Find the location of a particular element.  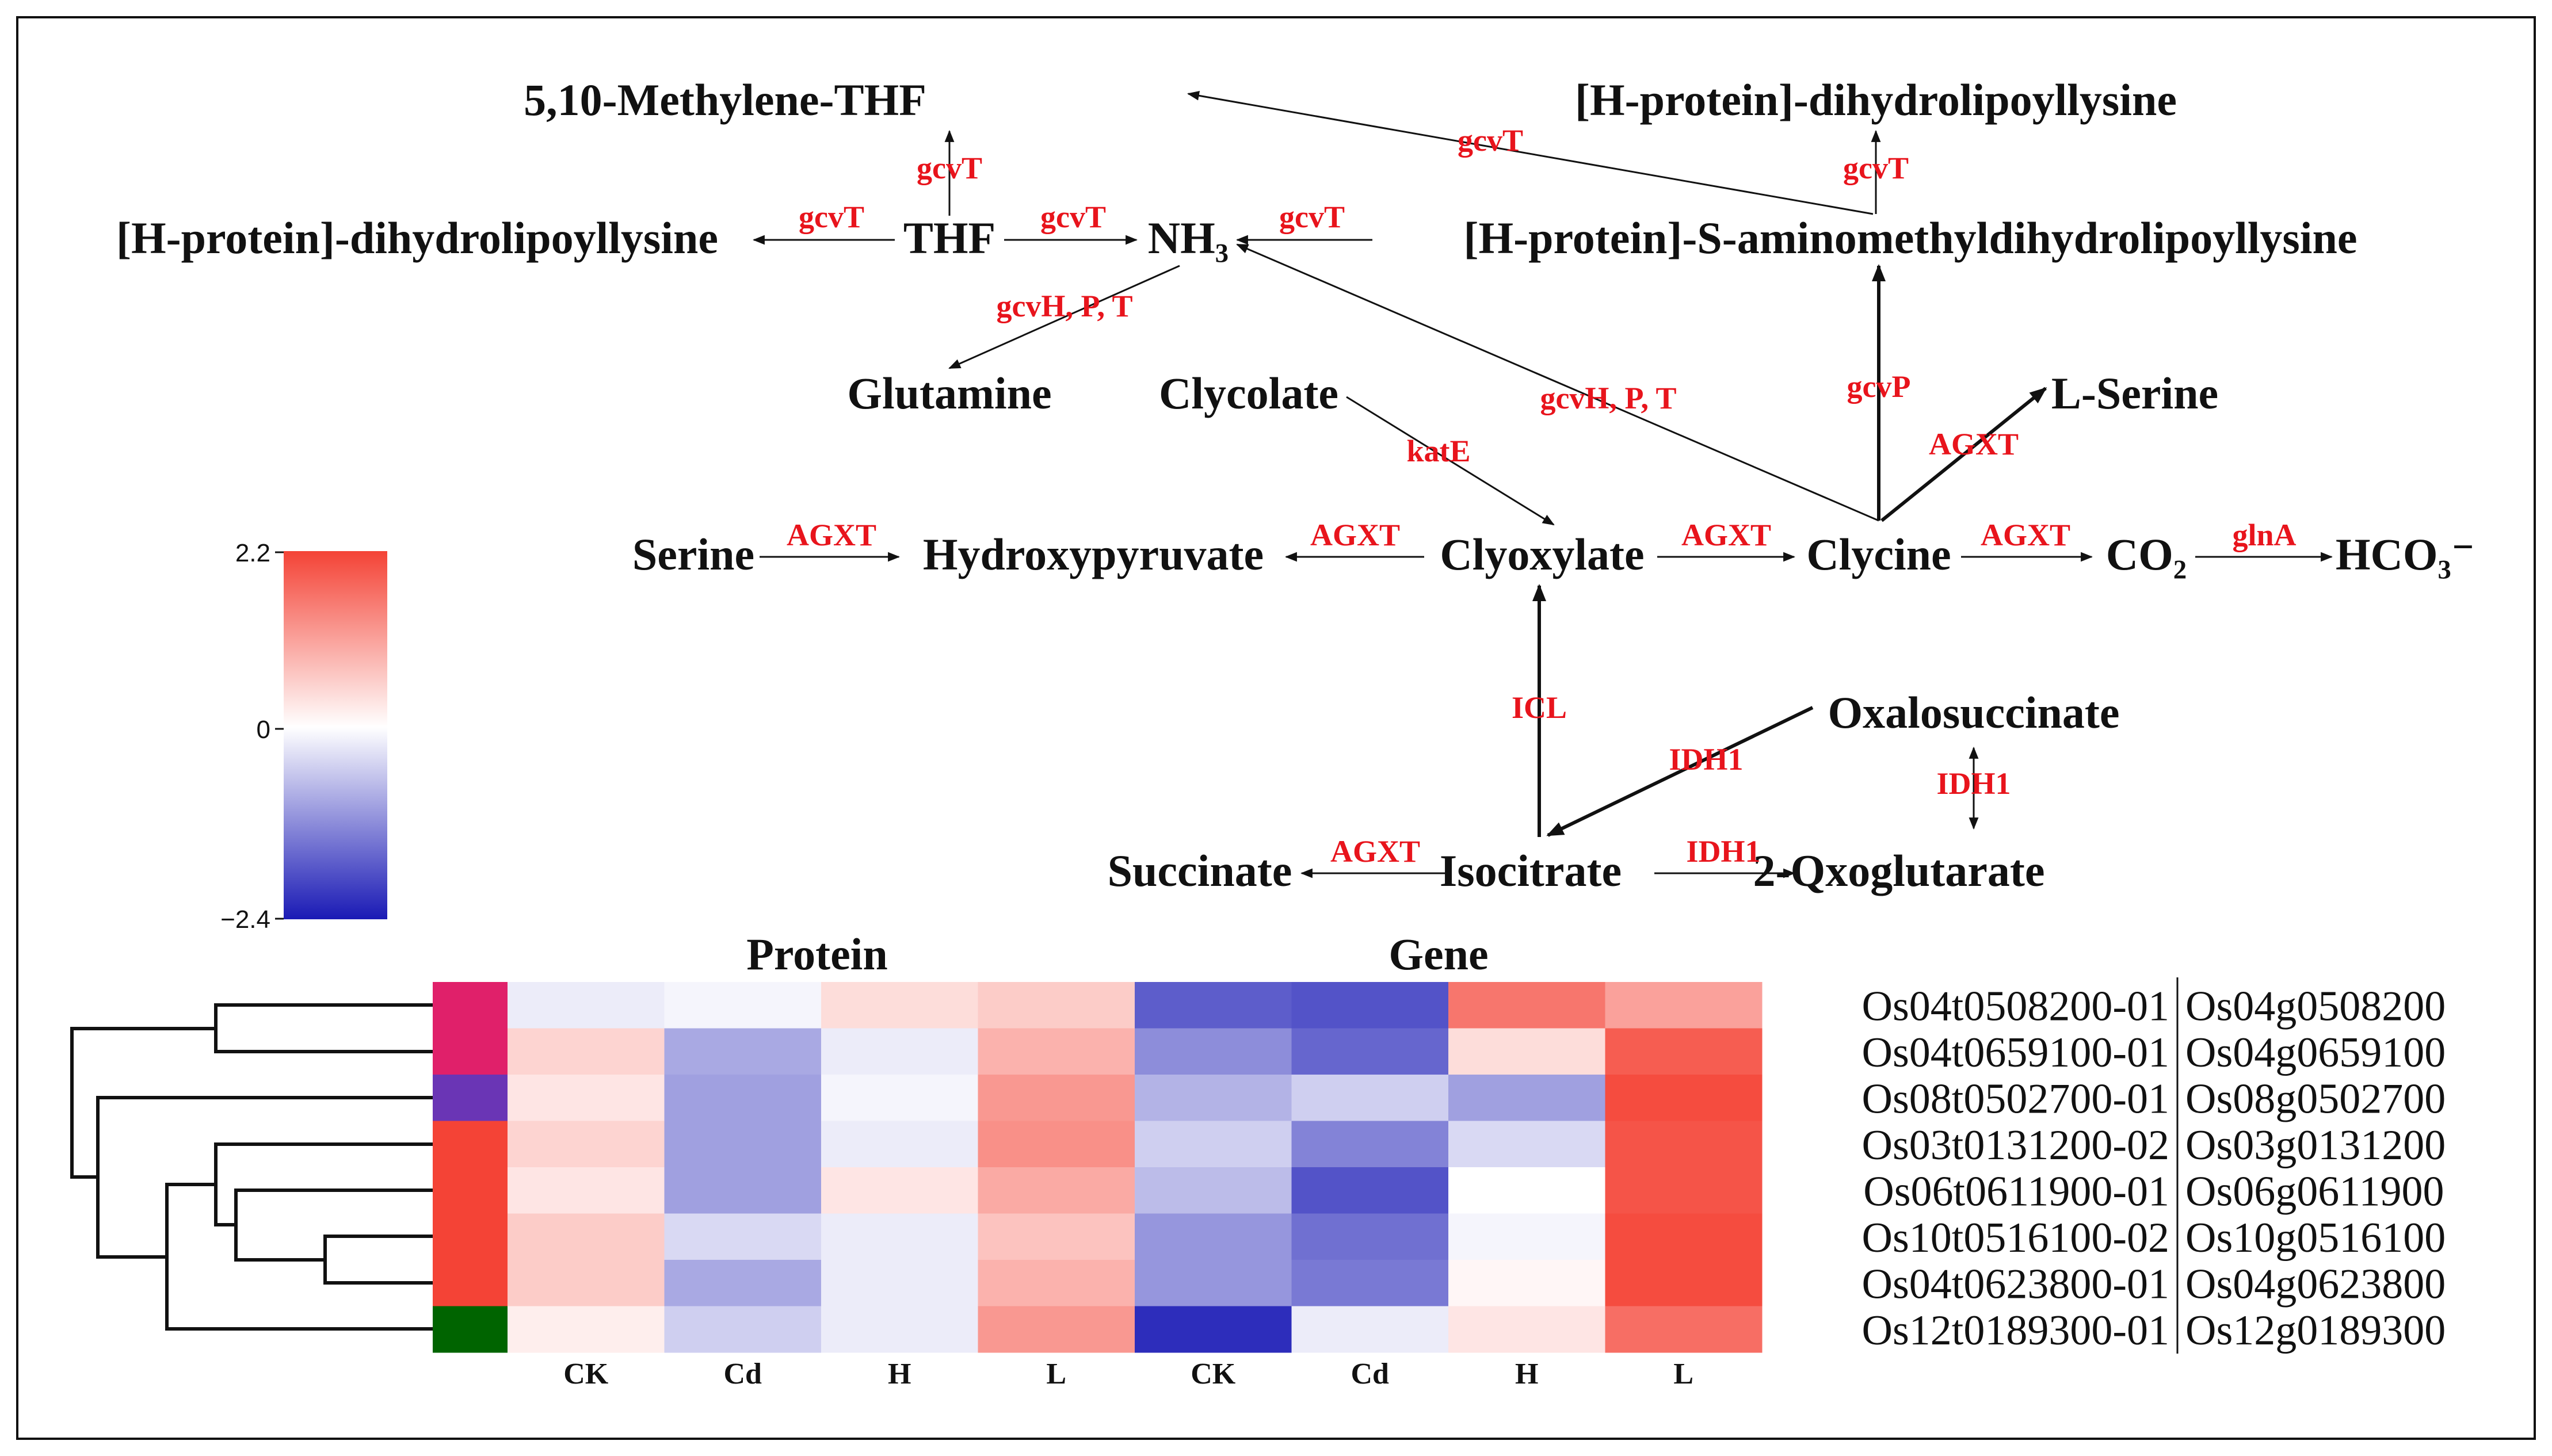

color-scale-bar is located at coordinates (335, 735).